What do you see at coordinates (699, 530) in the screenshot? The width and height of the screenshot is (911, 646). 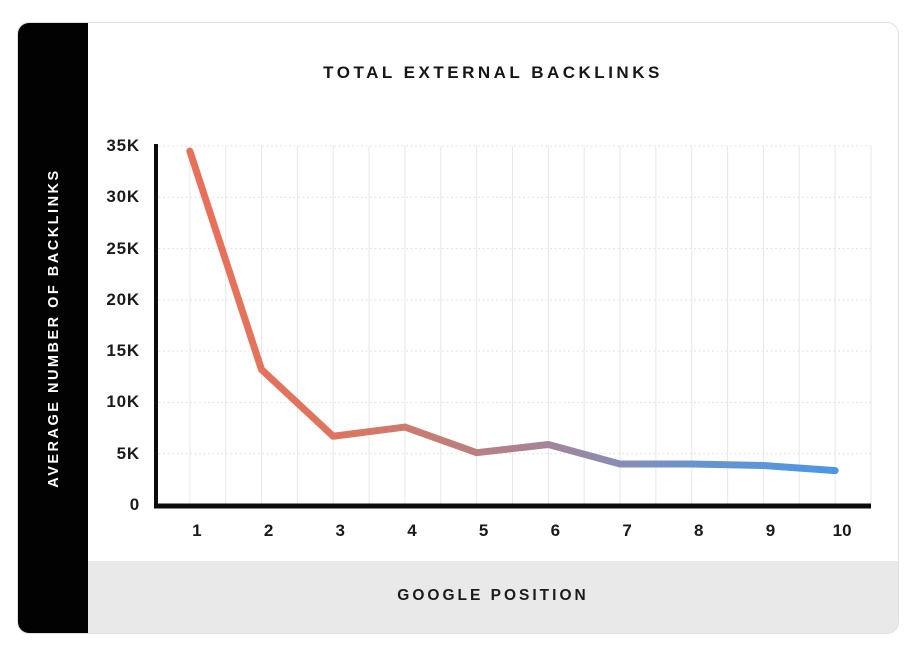 I see `x-tick-label: 8` at bounding box center [699, 530].